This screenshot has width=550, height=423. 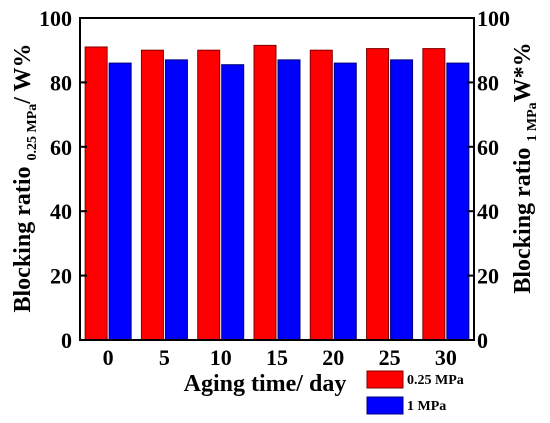 What do you see at coordinates (426, 406) in the screenshot?
I see `legend-label-1-mpa: 1 MPa` at bounding box center [426, 406].